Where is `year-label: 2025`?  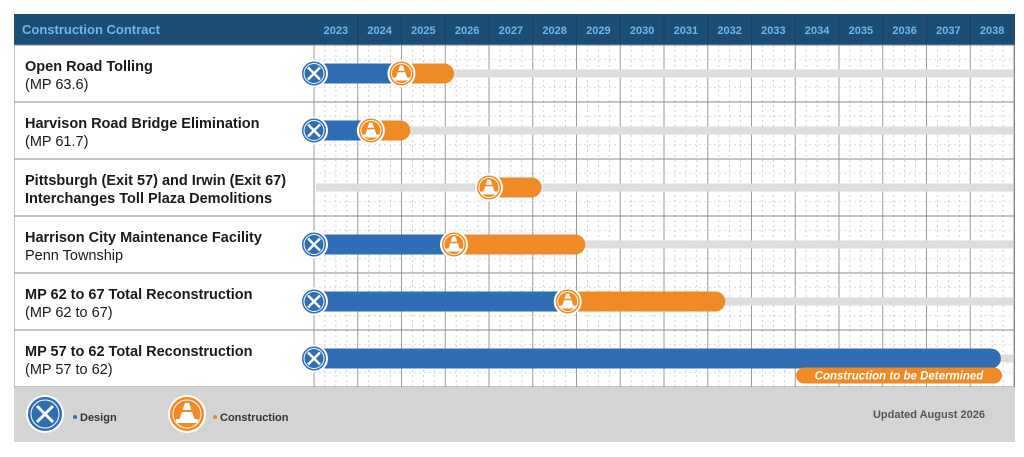
year-label: 2025 is located at coordinates (423, 31).